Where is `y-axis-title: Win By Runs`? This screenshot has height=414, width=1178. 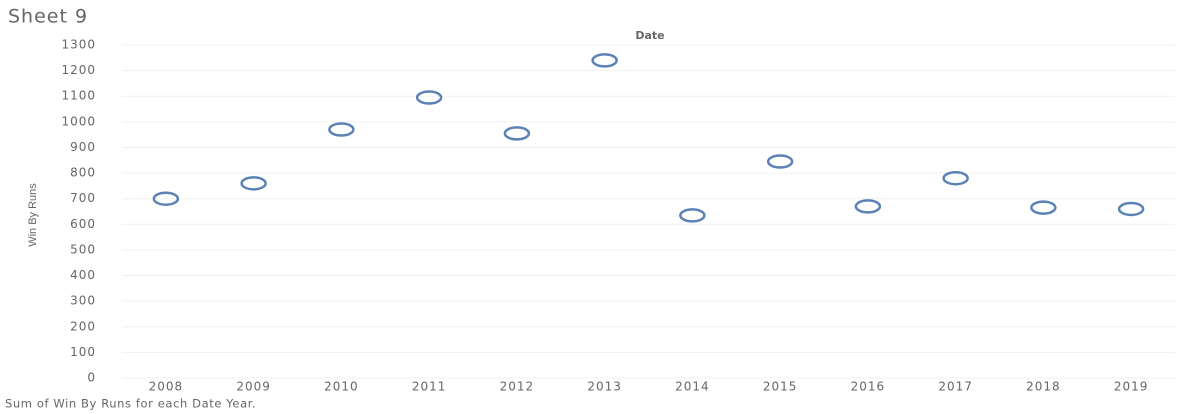
y-axis-title: Win By Runs is located at coordinates (33, 215).